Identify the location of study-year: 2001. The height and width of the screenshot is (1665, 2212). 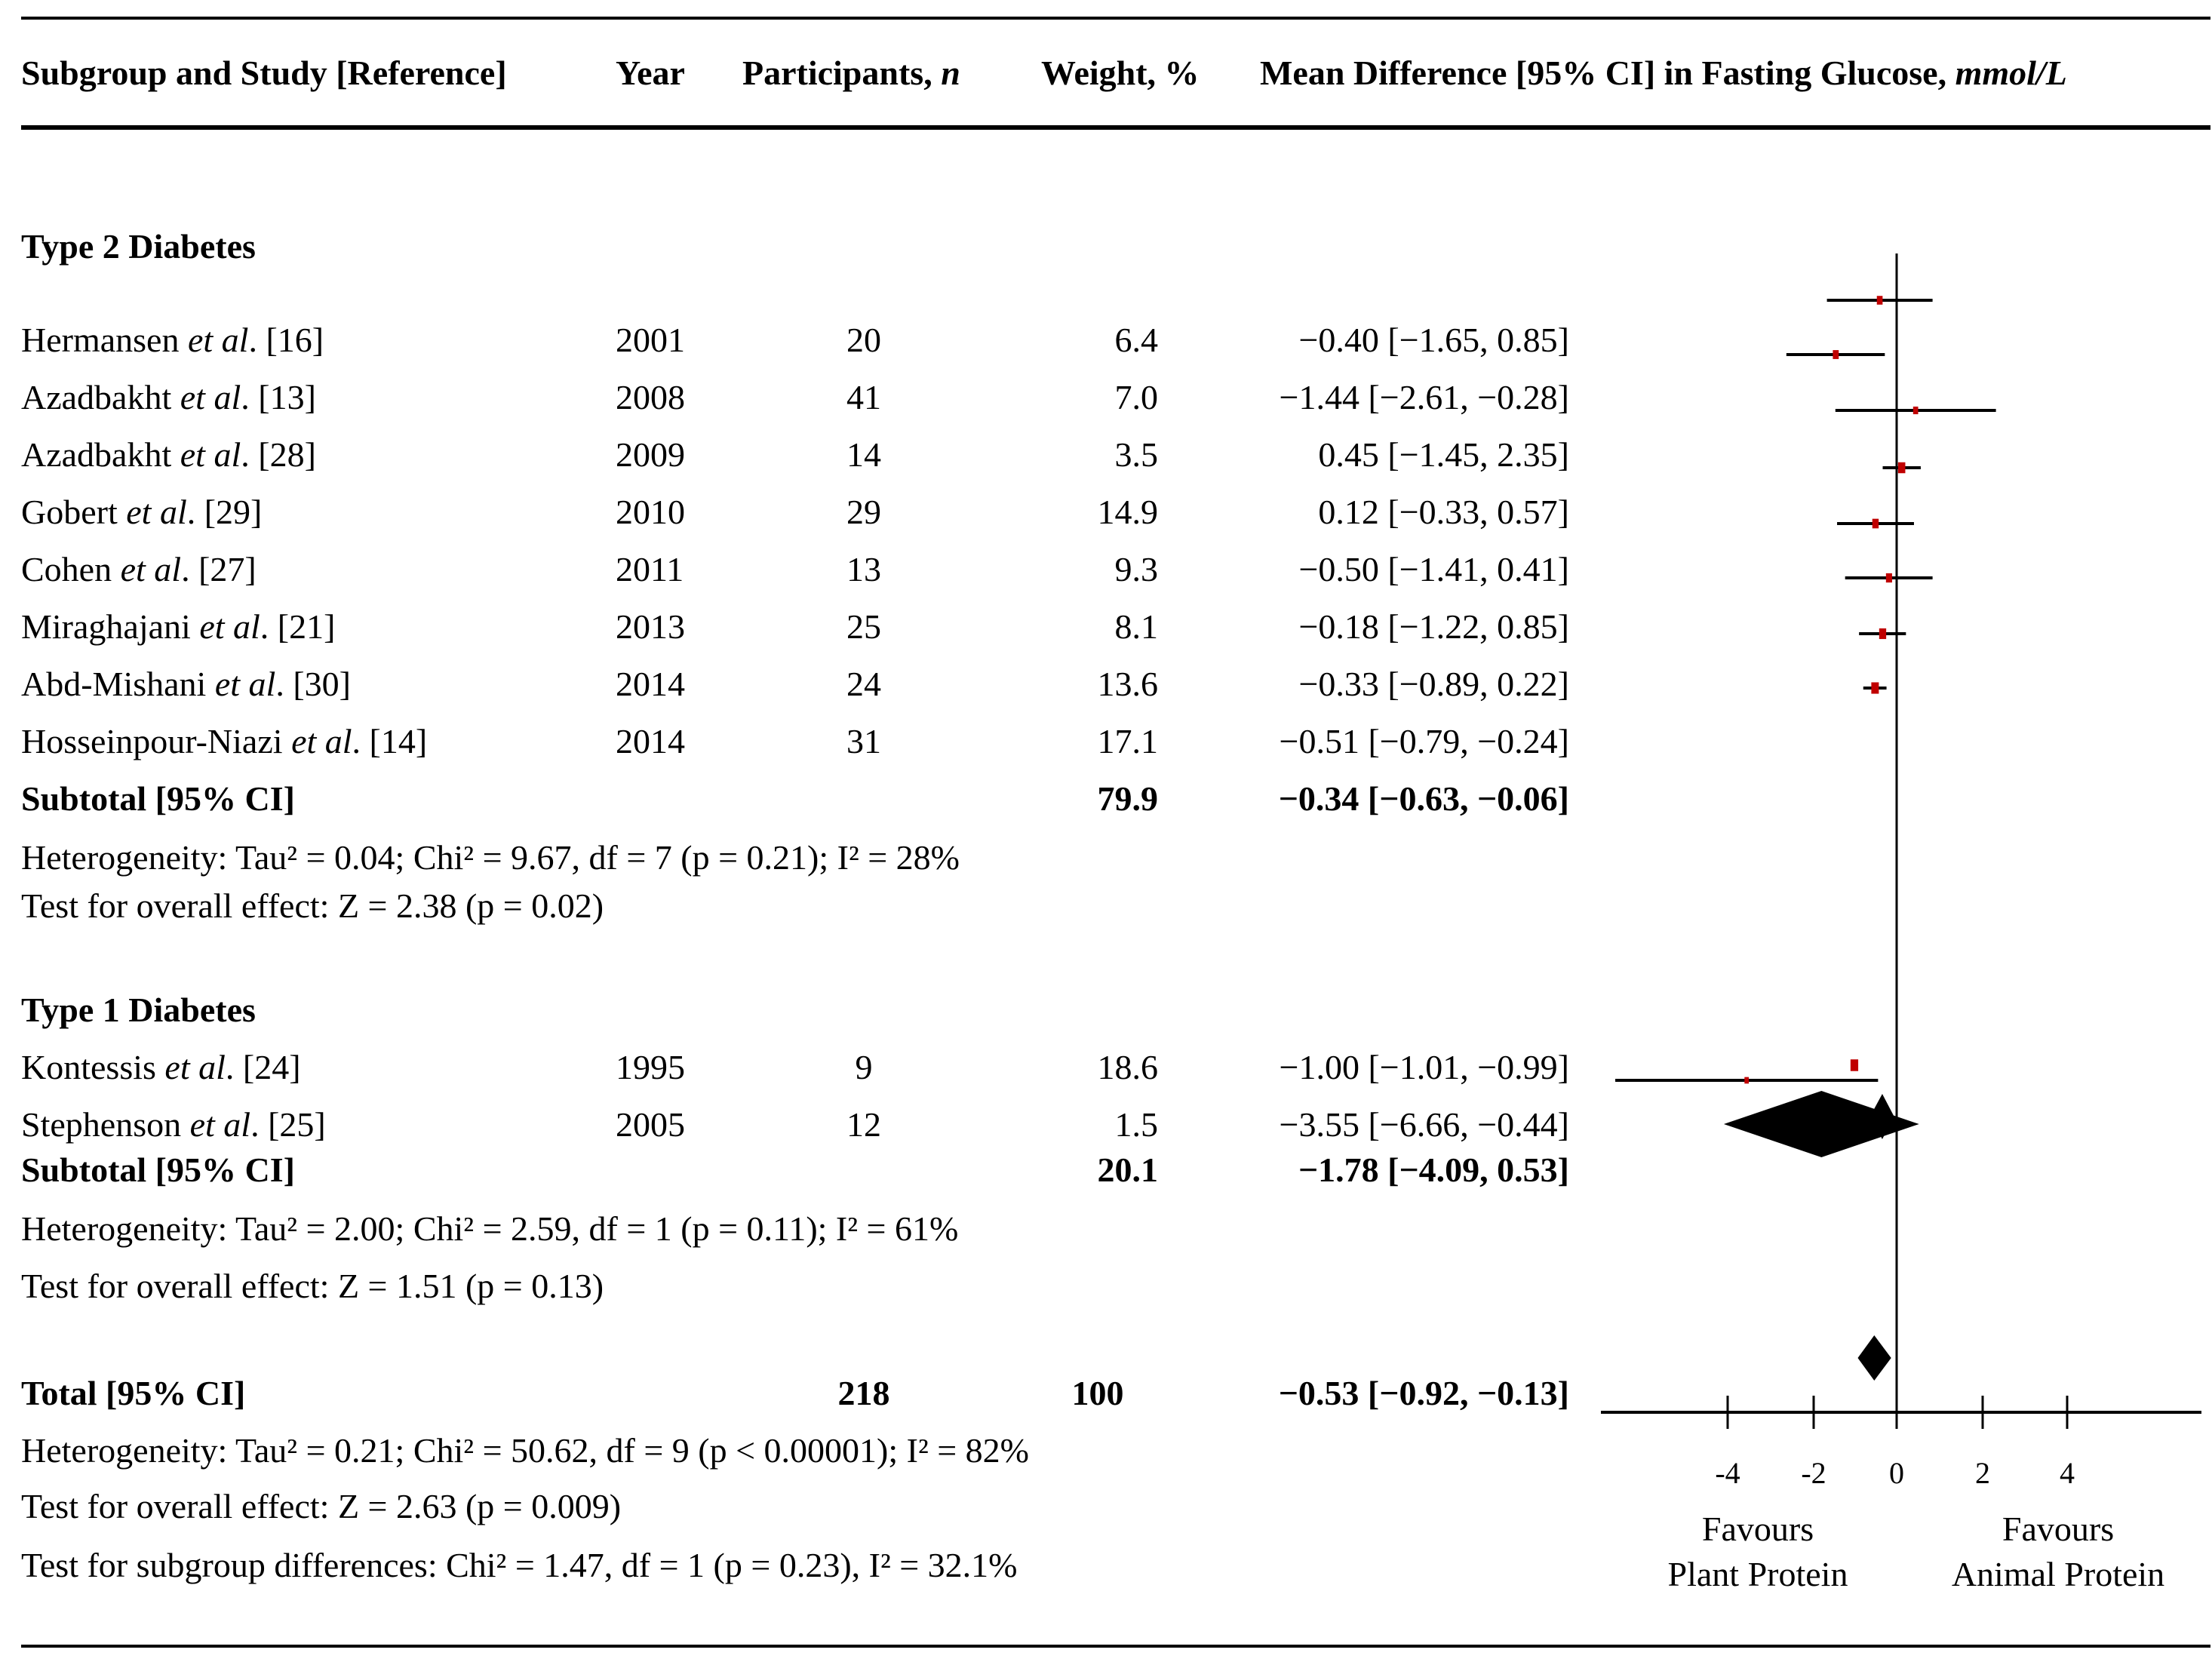
(650, 340).